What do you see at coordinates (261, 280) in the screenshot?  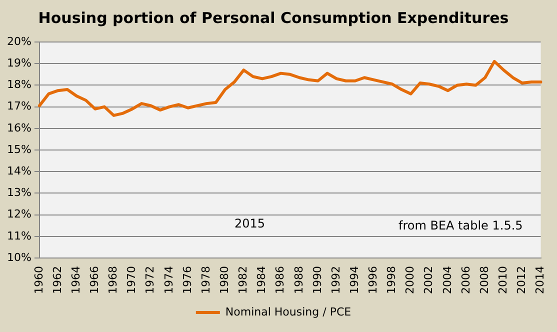 I see `x-tick-label: 1984` at bounding box center [261, 280].